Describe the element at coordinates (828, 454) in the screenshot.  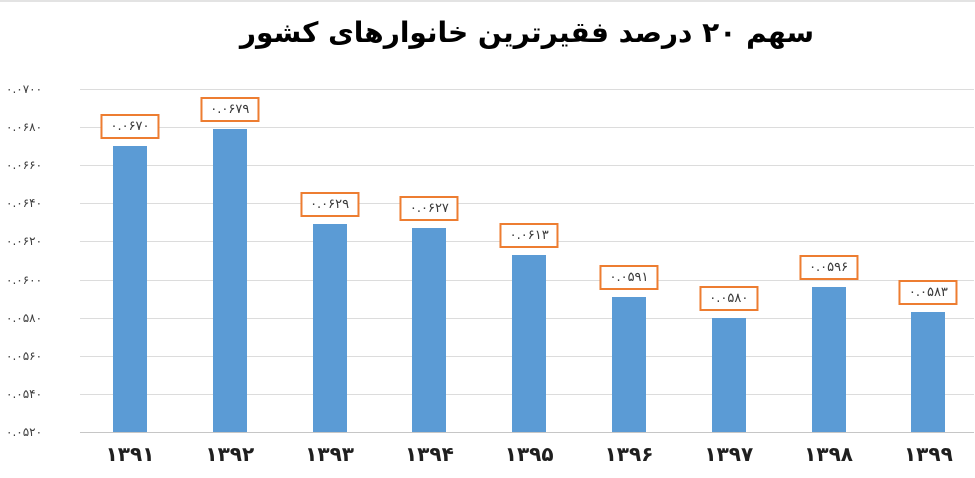
I see `x-axis-tick-label: ۱۳۹۸` at that location.